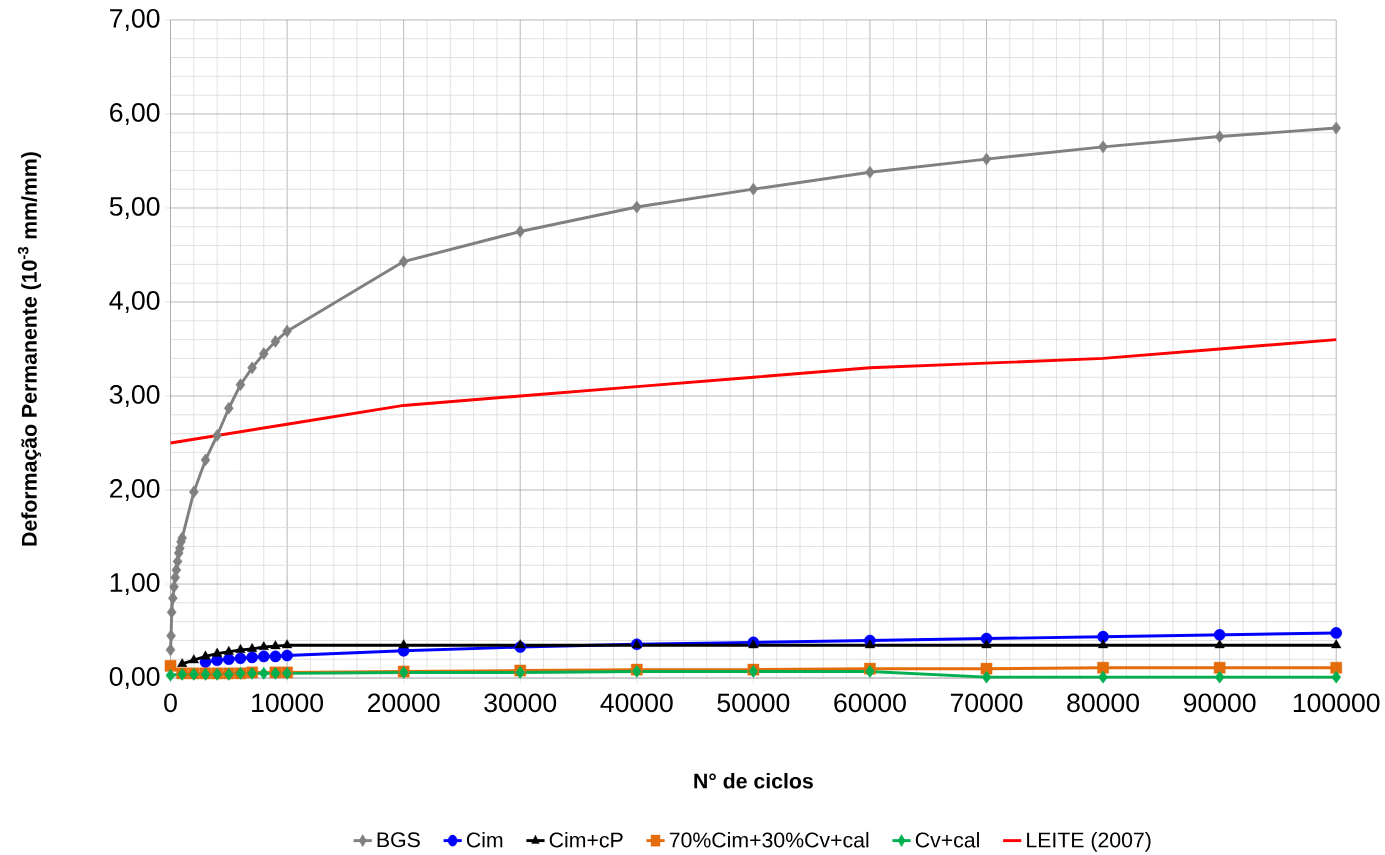 The height and width of the screenshot is (855, 1385). I want to click on y-tick-label: 0,00, so click(134, 678).